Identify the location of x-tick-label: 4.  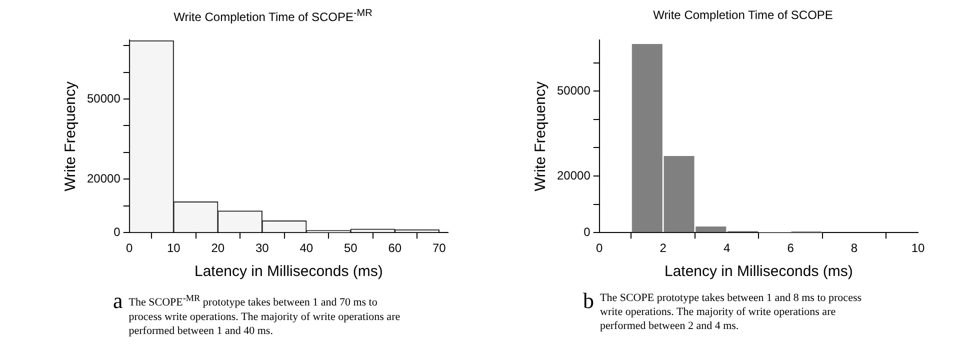
(726, 248).